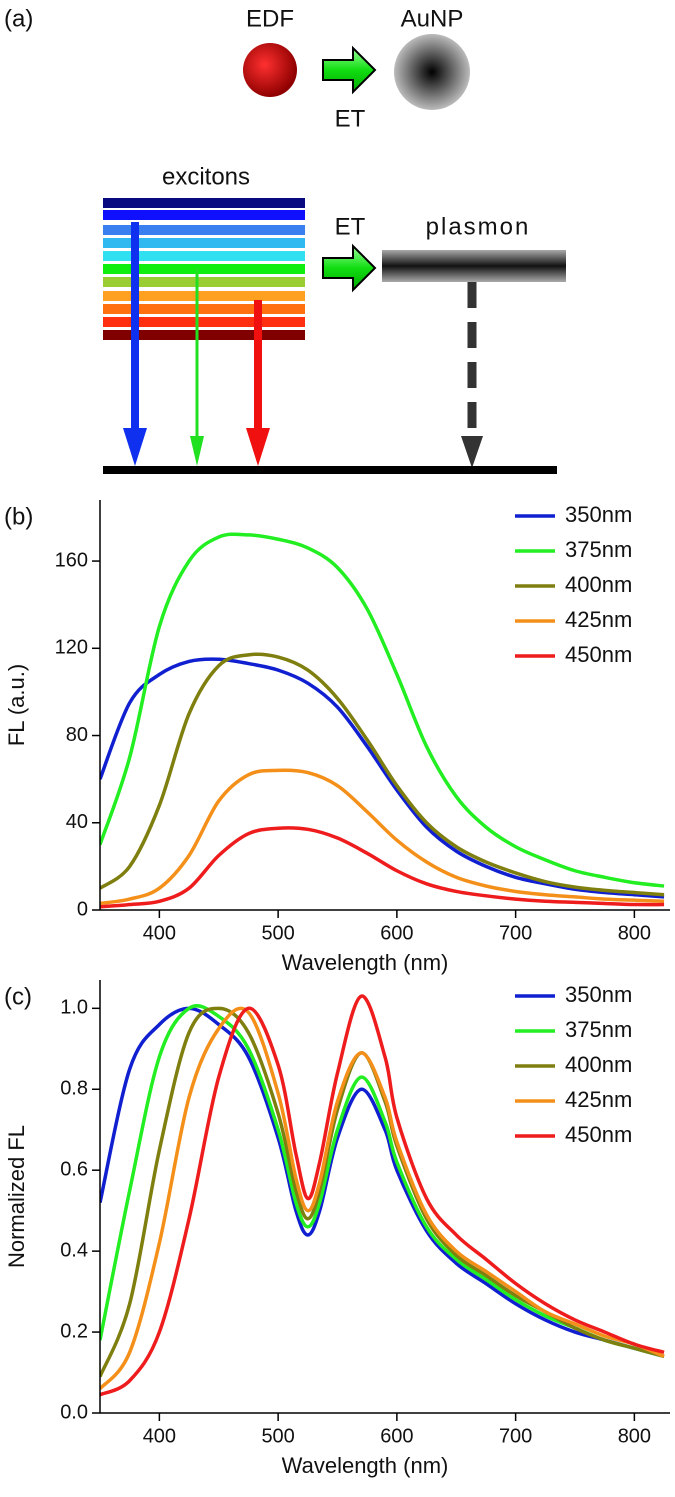  I want to click on dashed-arrow-head, so click(472, 452).